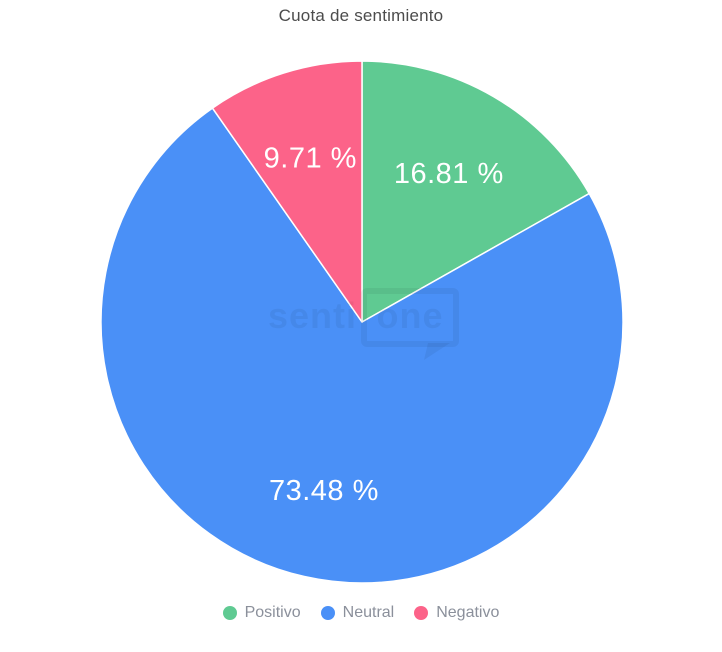  What do you see at coordinates (327, 613) in the screenshot?
I see `legend-dot-neutral` at bounding box center [327, 613].